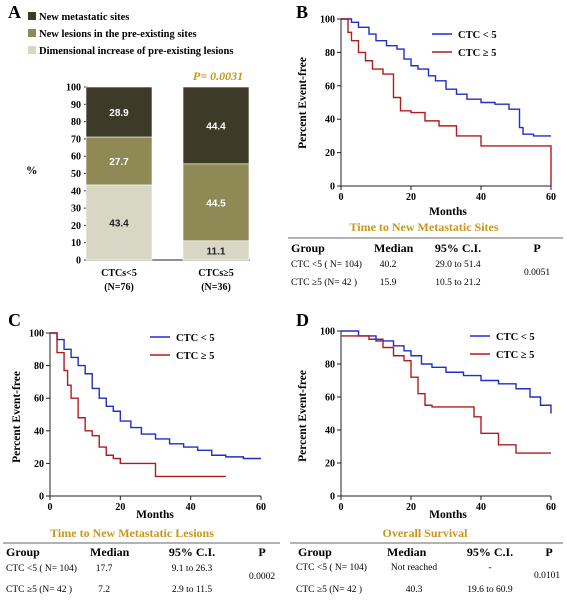  What do you see at coordinates (76, 174) in the screenshot?
I see `y-tick-label: 50` at bounding box center [76, 174].